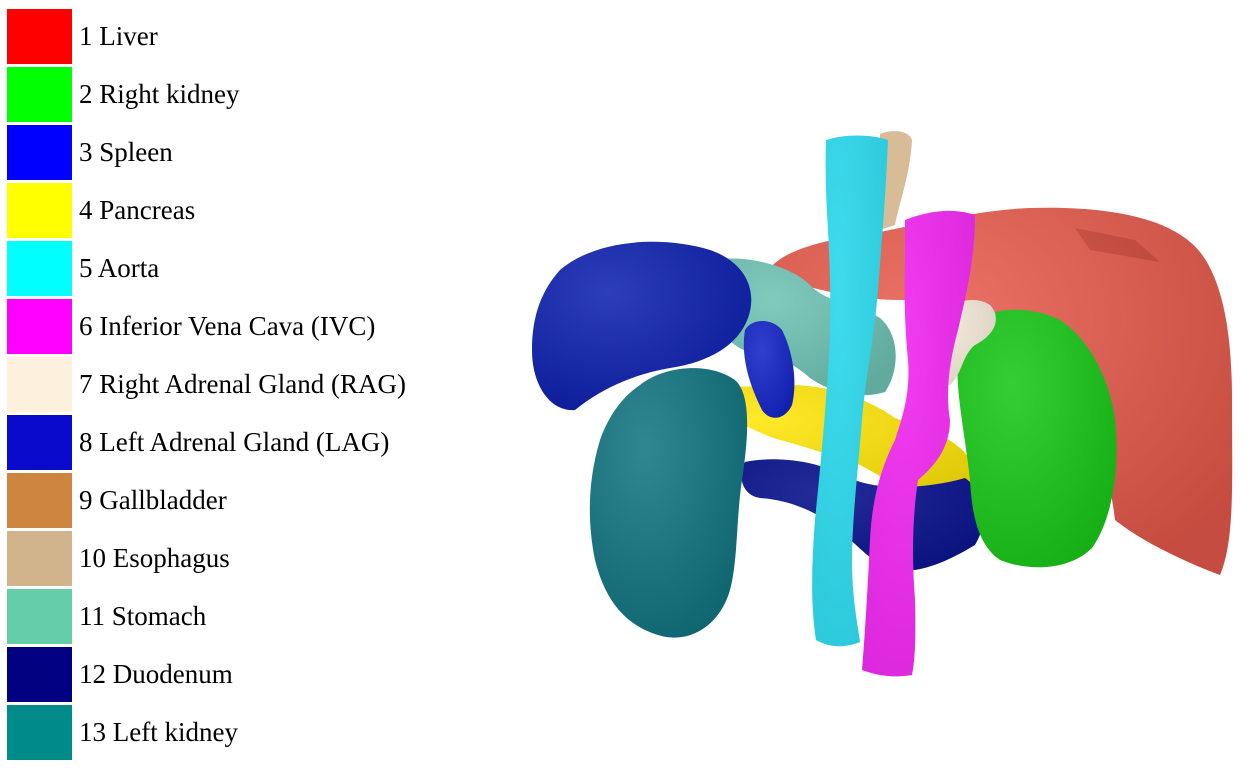 This screenshot has width=1254, height=780. I want to click on legend-label: 6 Inferior Vena Cava (IVC), so click(227, 325).